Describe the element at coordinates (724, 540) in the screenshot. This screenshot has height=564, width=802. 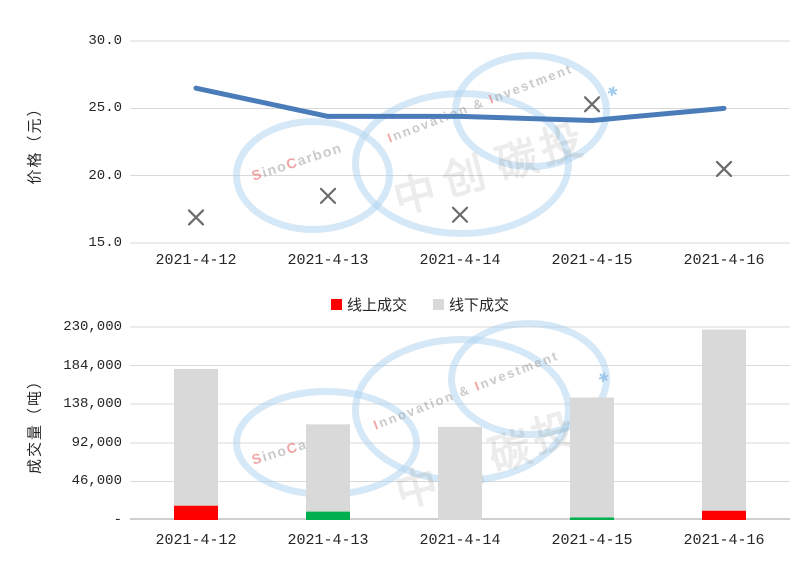
I see `volume-xlabel: 2021-4-16` at that location.